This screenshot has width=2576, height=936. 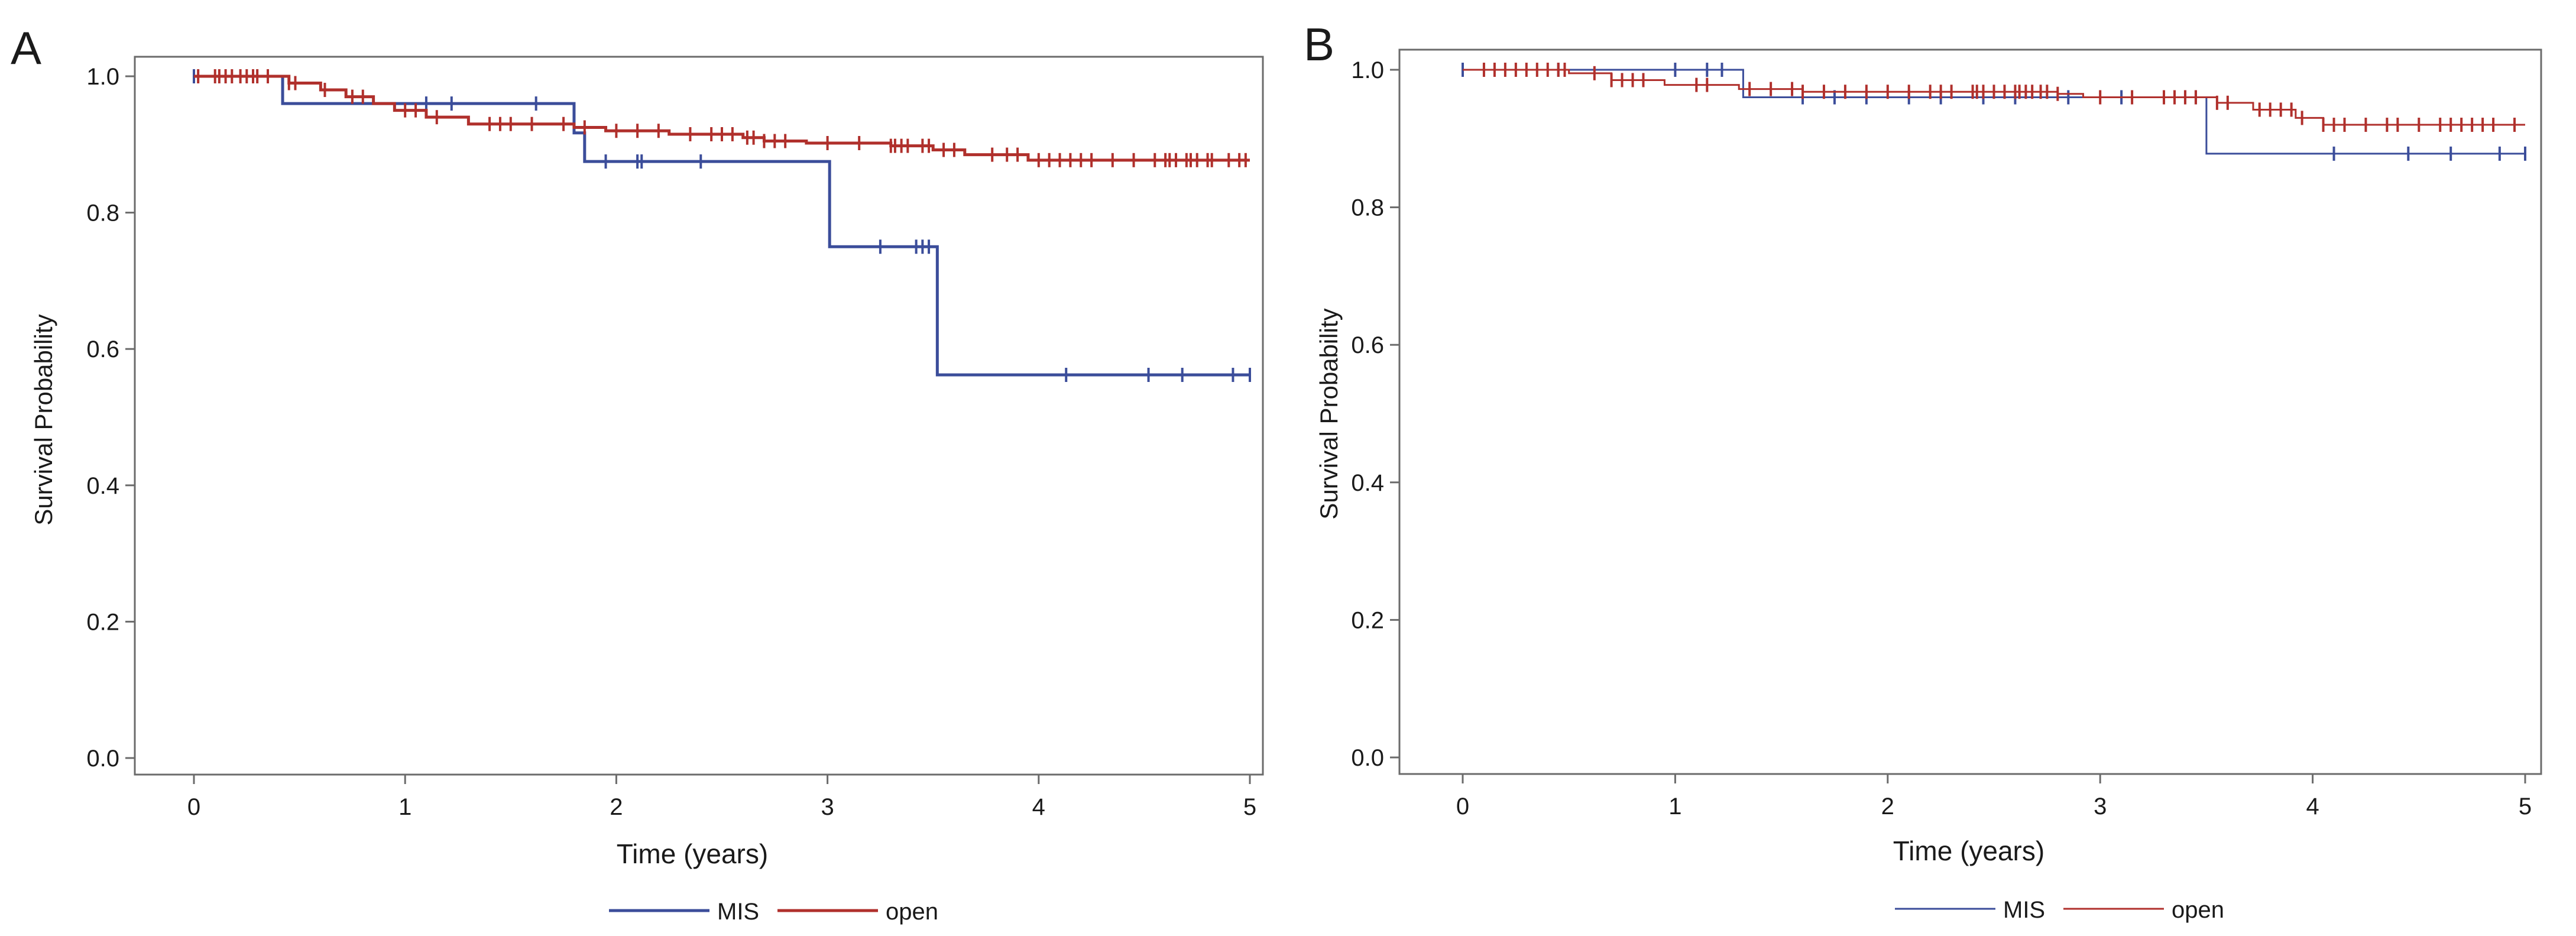 I want to click on panel-a-x-ticks: 0 1 2 3 4 5, so click(x=721, y=797).